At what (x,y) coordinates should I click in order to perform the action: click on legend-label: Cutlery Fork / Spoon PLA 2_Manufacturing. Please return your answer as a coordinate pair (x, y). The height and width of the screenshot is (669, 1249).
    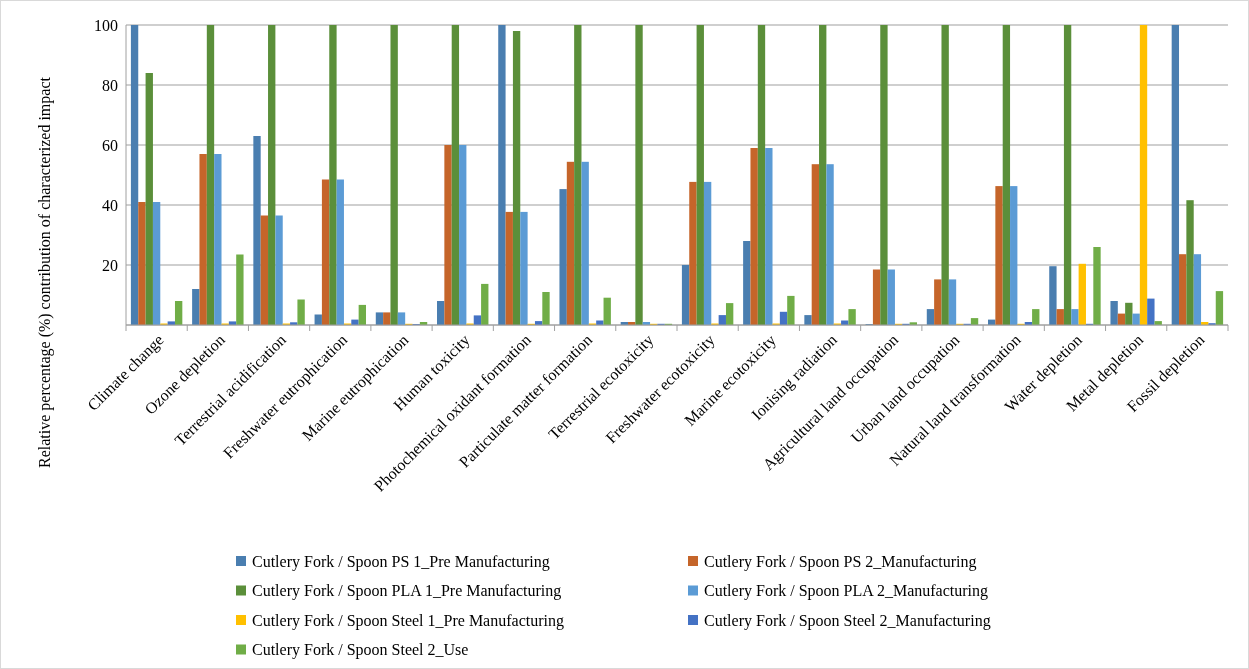
    Looking at the image, I should click on (846, 591).